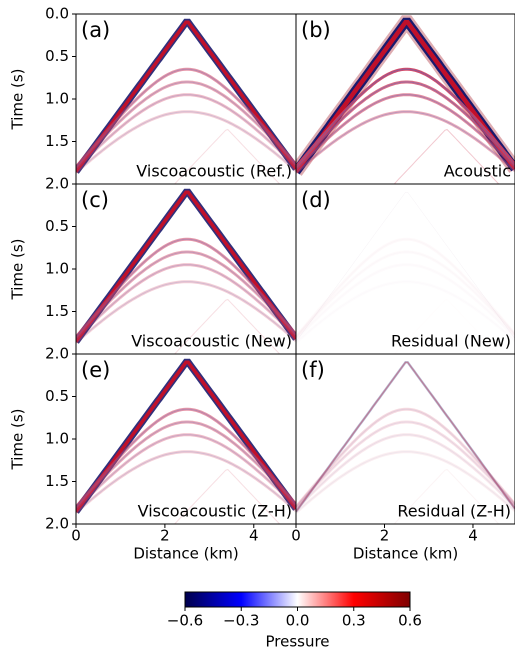 The width and height of the screenshot is (515, 657). What do you see at coordinates (95, 370) in the screenshot?
I see `panel-annotation: (e)` at bounding box center [95, 370].